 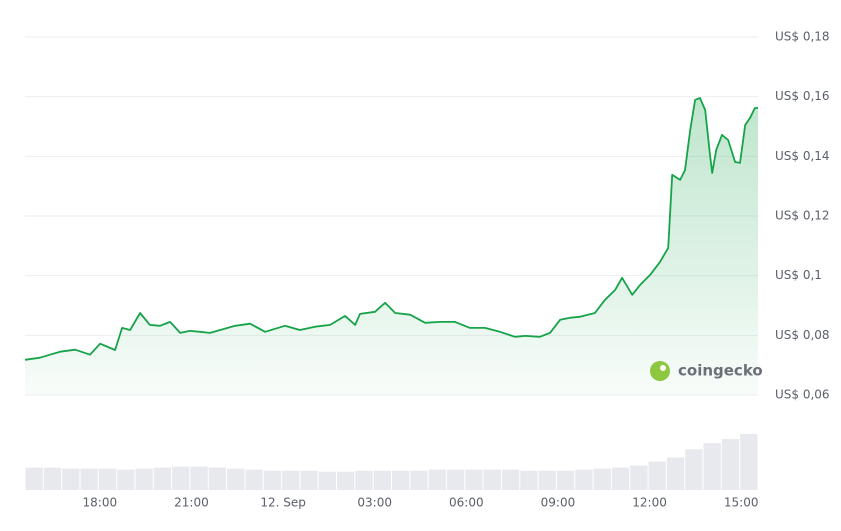 I want to click on watermark: coingecko, so click(x=720, y=371).